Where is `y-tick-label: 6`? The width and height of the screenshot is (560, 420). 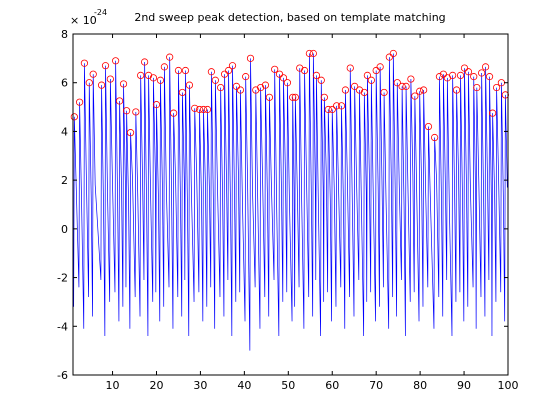
y-tick-label: 6 is located at coordinates (64, 83).